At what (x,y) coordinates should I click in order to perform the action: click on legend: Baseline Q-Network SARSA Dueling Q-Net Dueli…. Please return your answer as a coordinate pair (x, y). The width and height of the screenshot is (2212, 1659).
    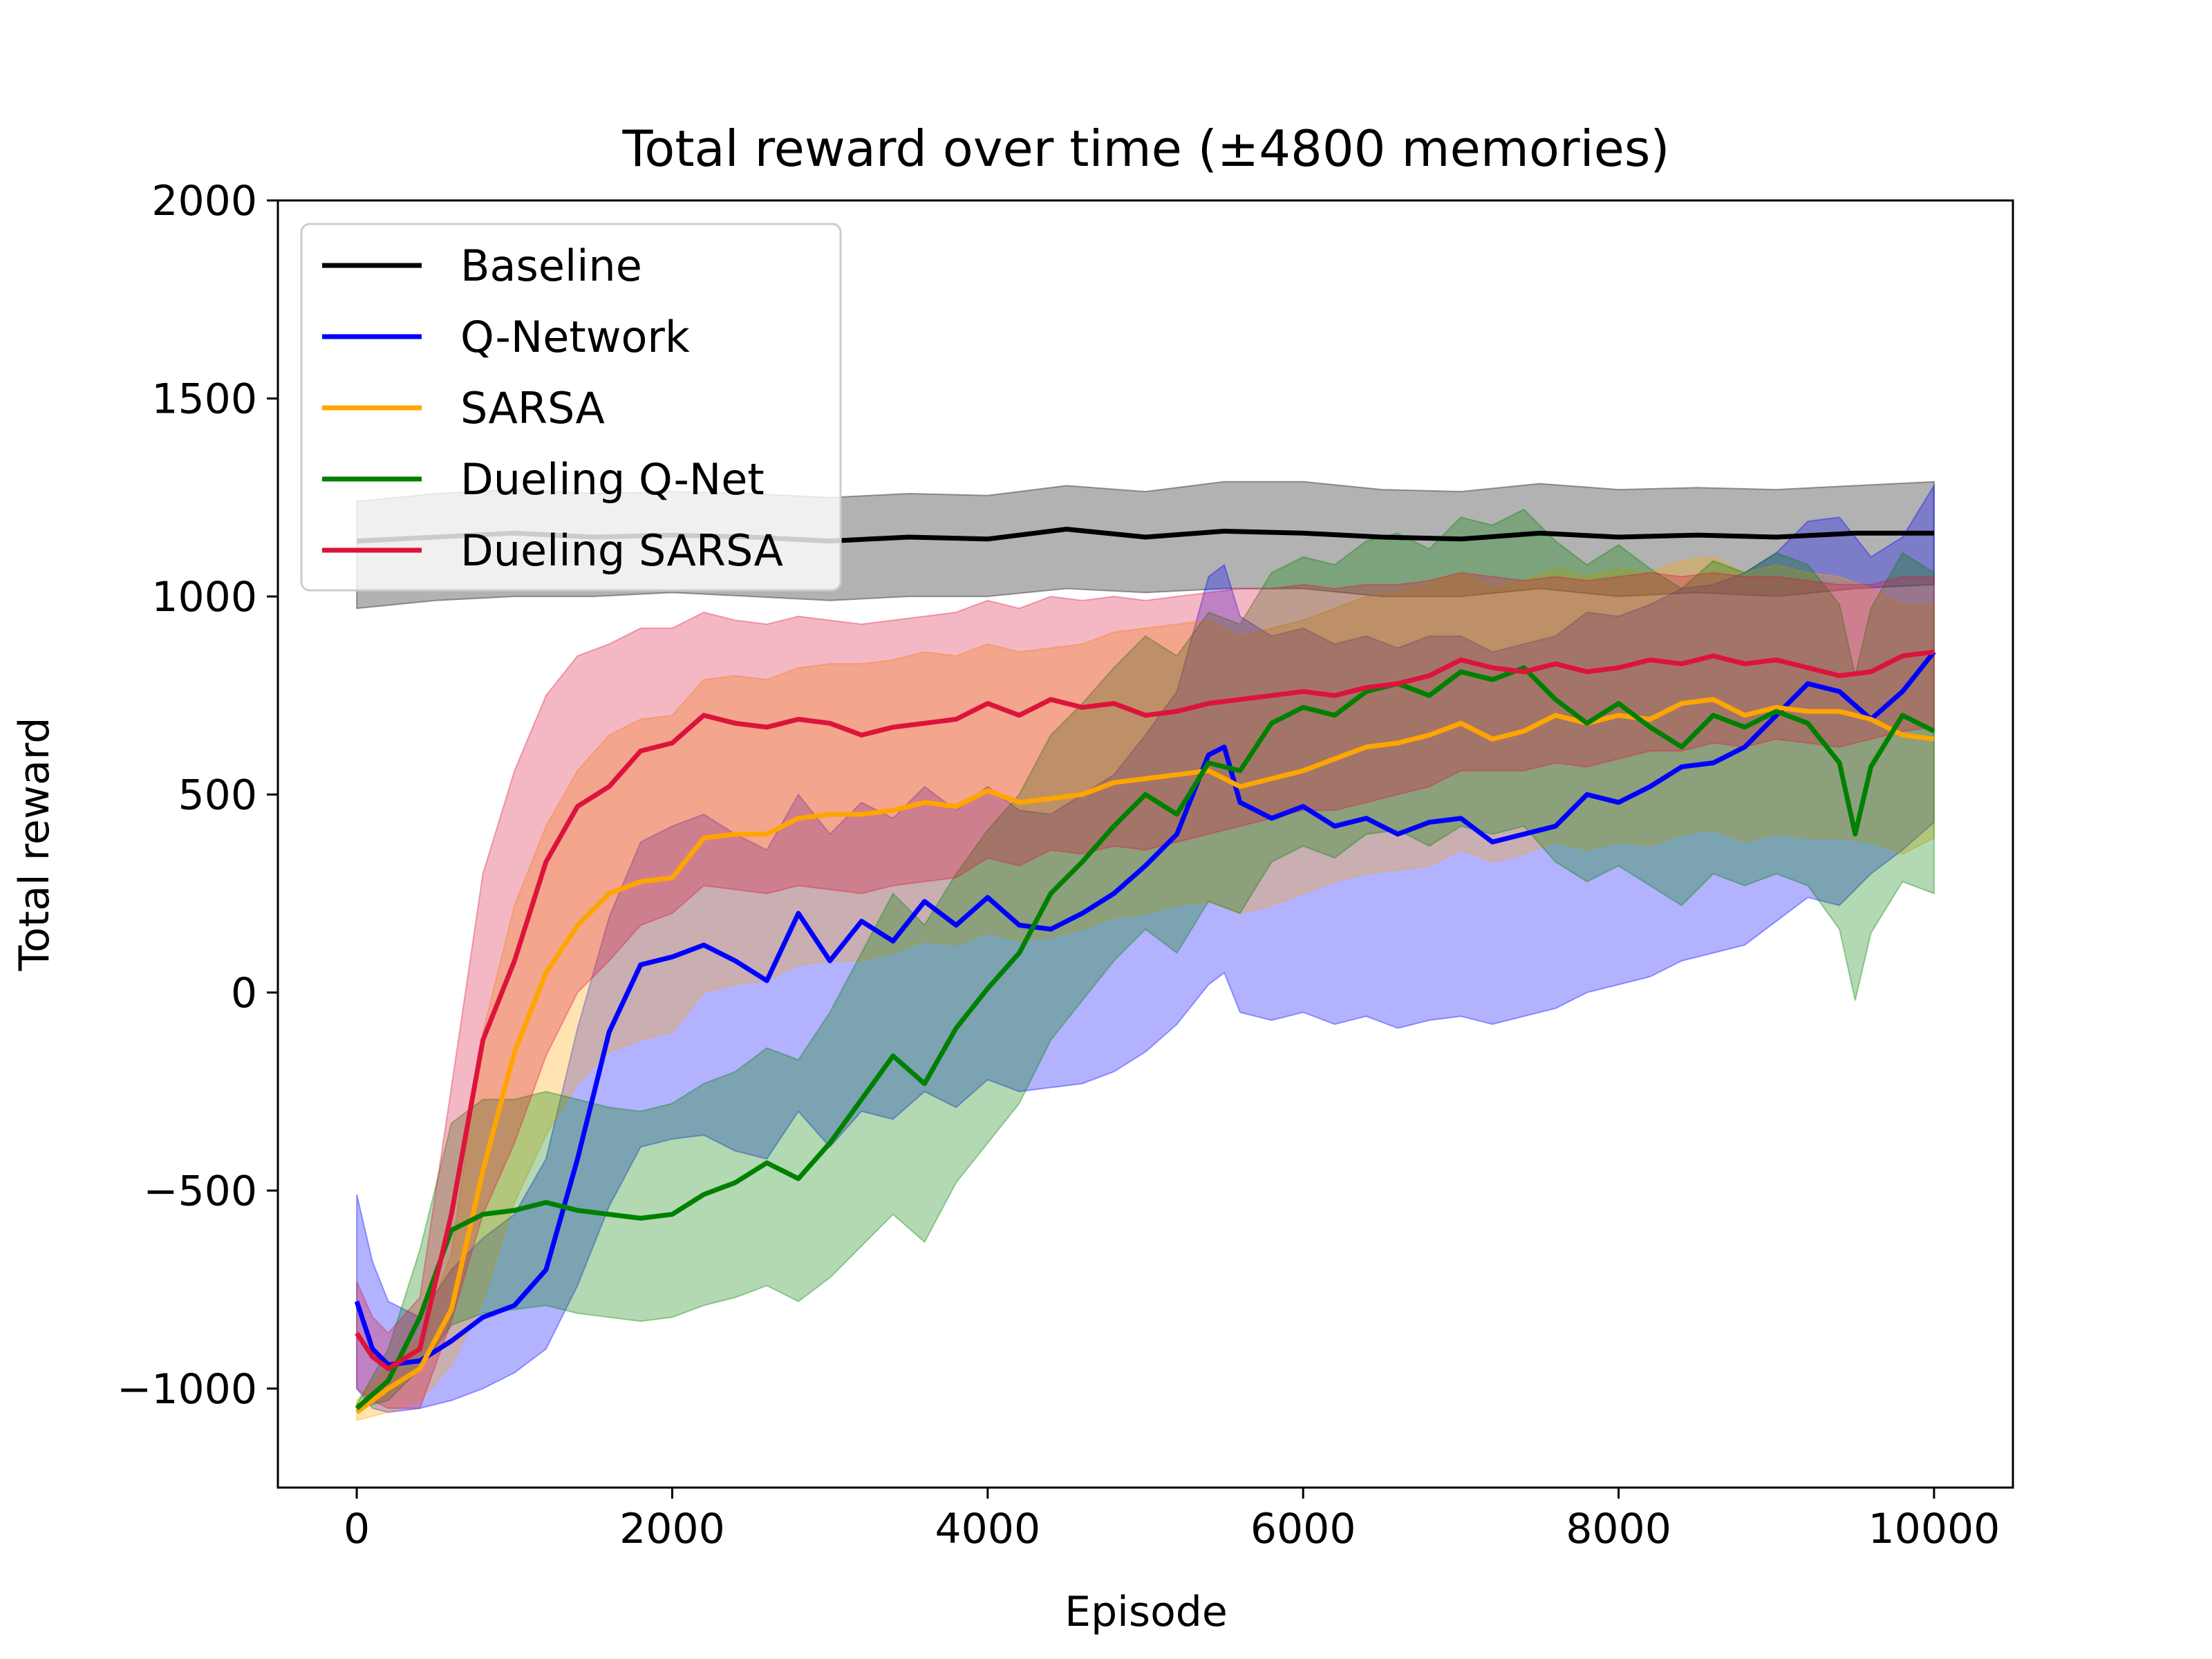
    Looking at the image, I should click on (571, 407).